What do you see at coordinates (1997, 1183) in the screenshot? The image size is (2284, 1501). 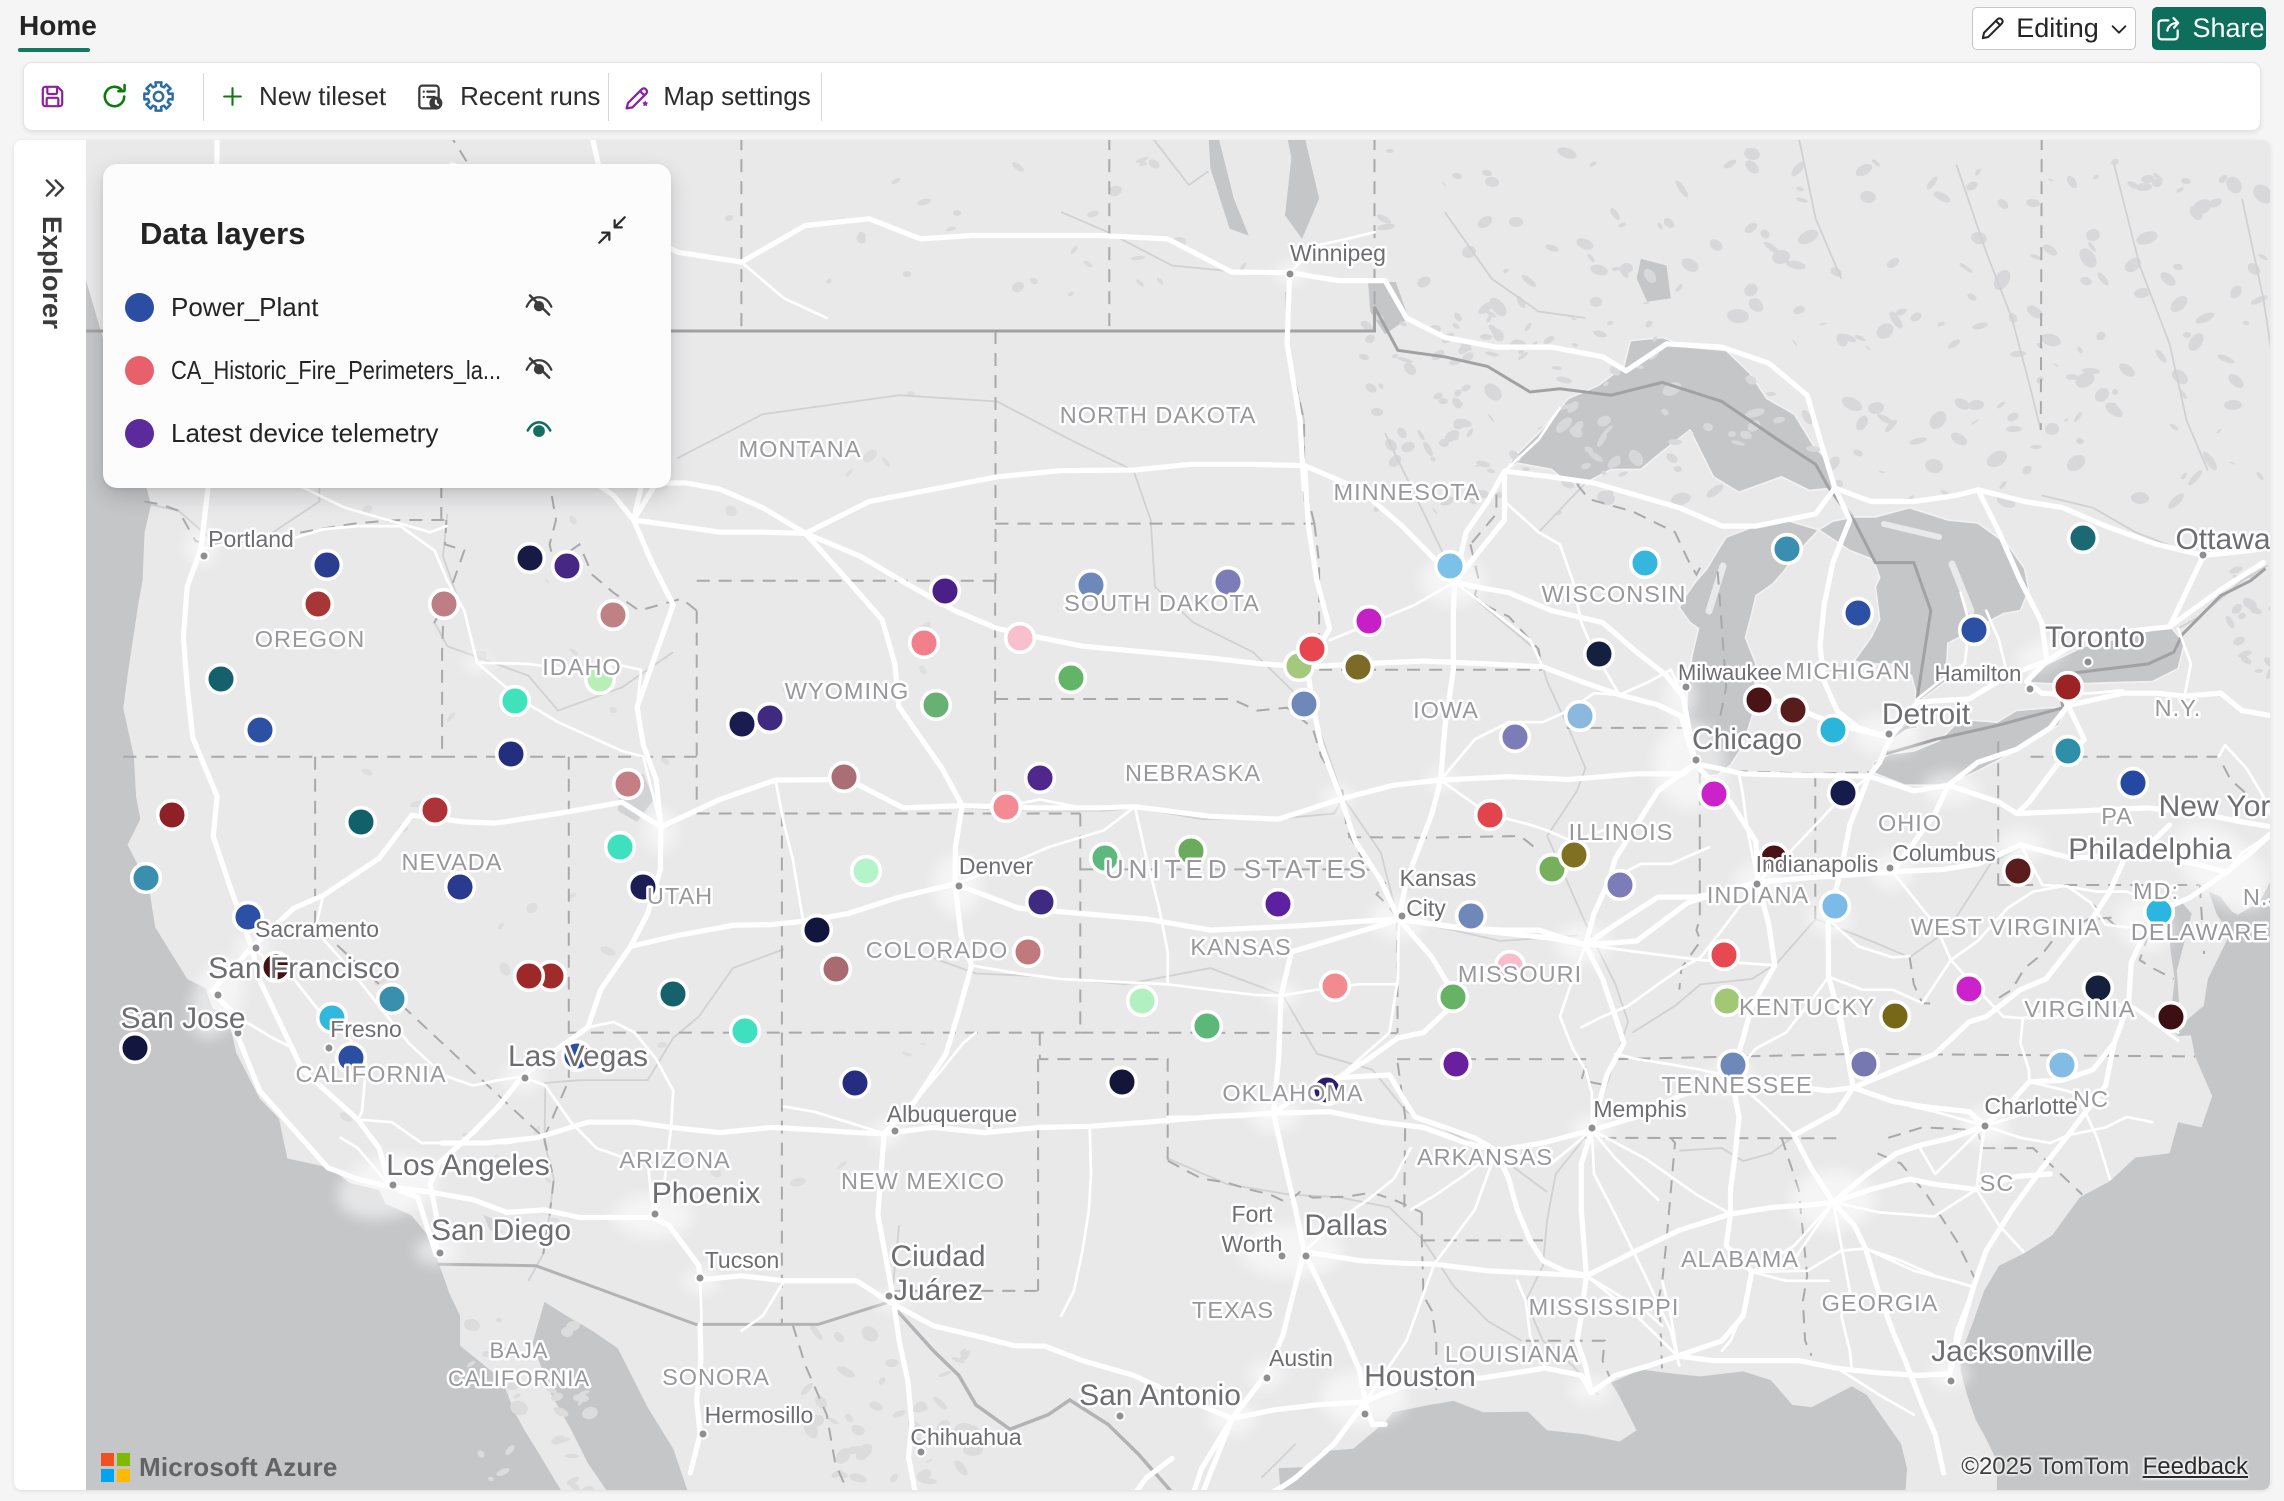 I see `svg-text: SC` at bounding box center [1997, 1183].